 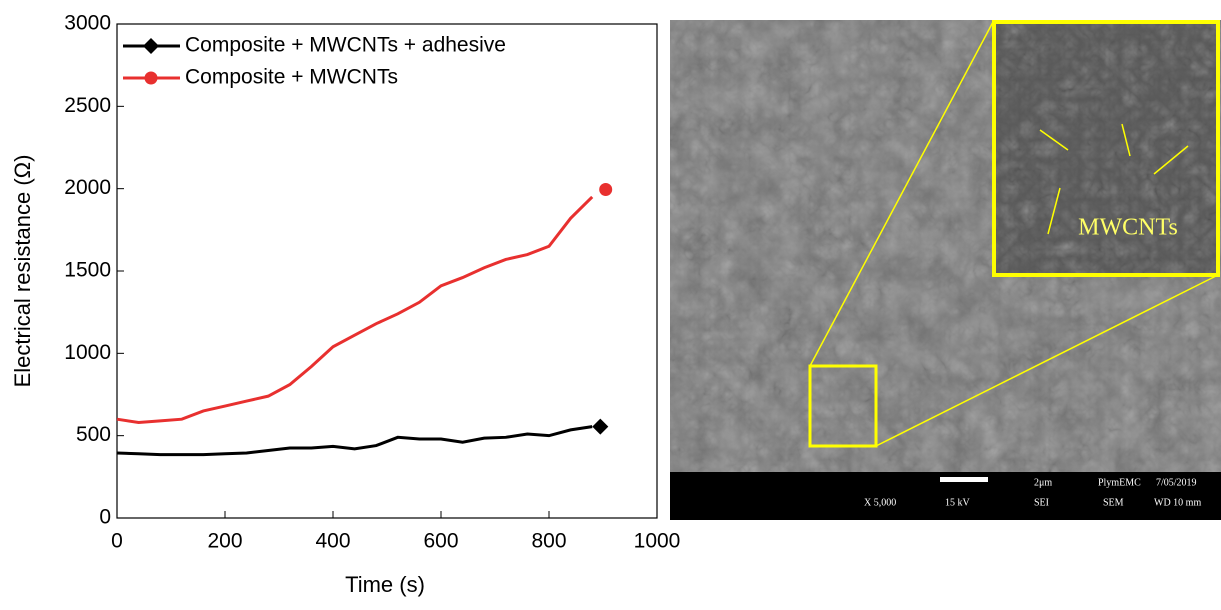 What do you see at coordinates (1176, 482) in the screenshot?
I see `sem-text: 7/05/2019` at bounding box center [1176, 482].